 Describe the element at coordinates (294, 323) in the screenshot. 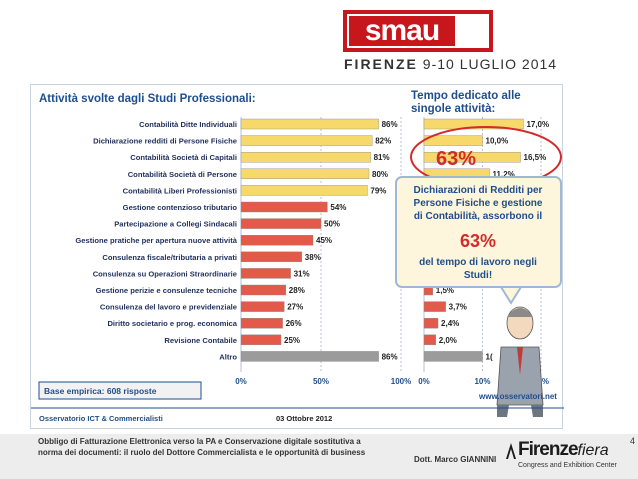

I see `bar-left-value-label: 26%` at that location.